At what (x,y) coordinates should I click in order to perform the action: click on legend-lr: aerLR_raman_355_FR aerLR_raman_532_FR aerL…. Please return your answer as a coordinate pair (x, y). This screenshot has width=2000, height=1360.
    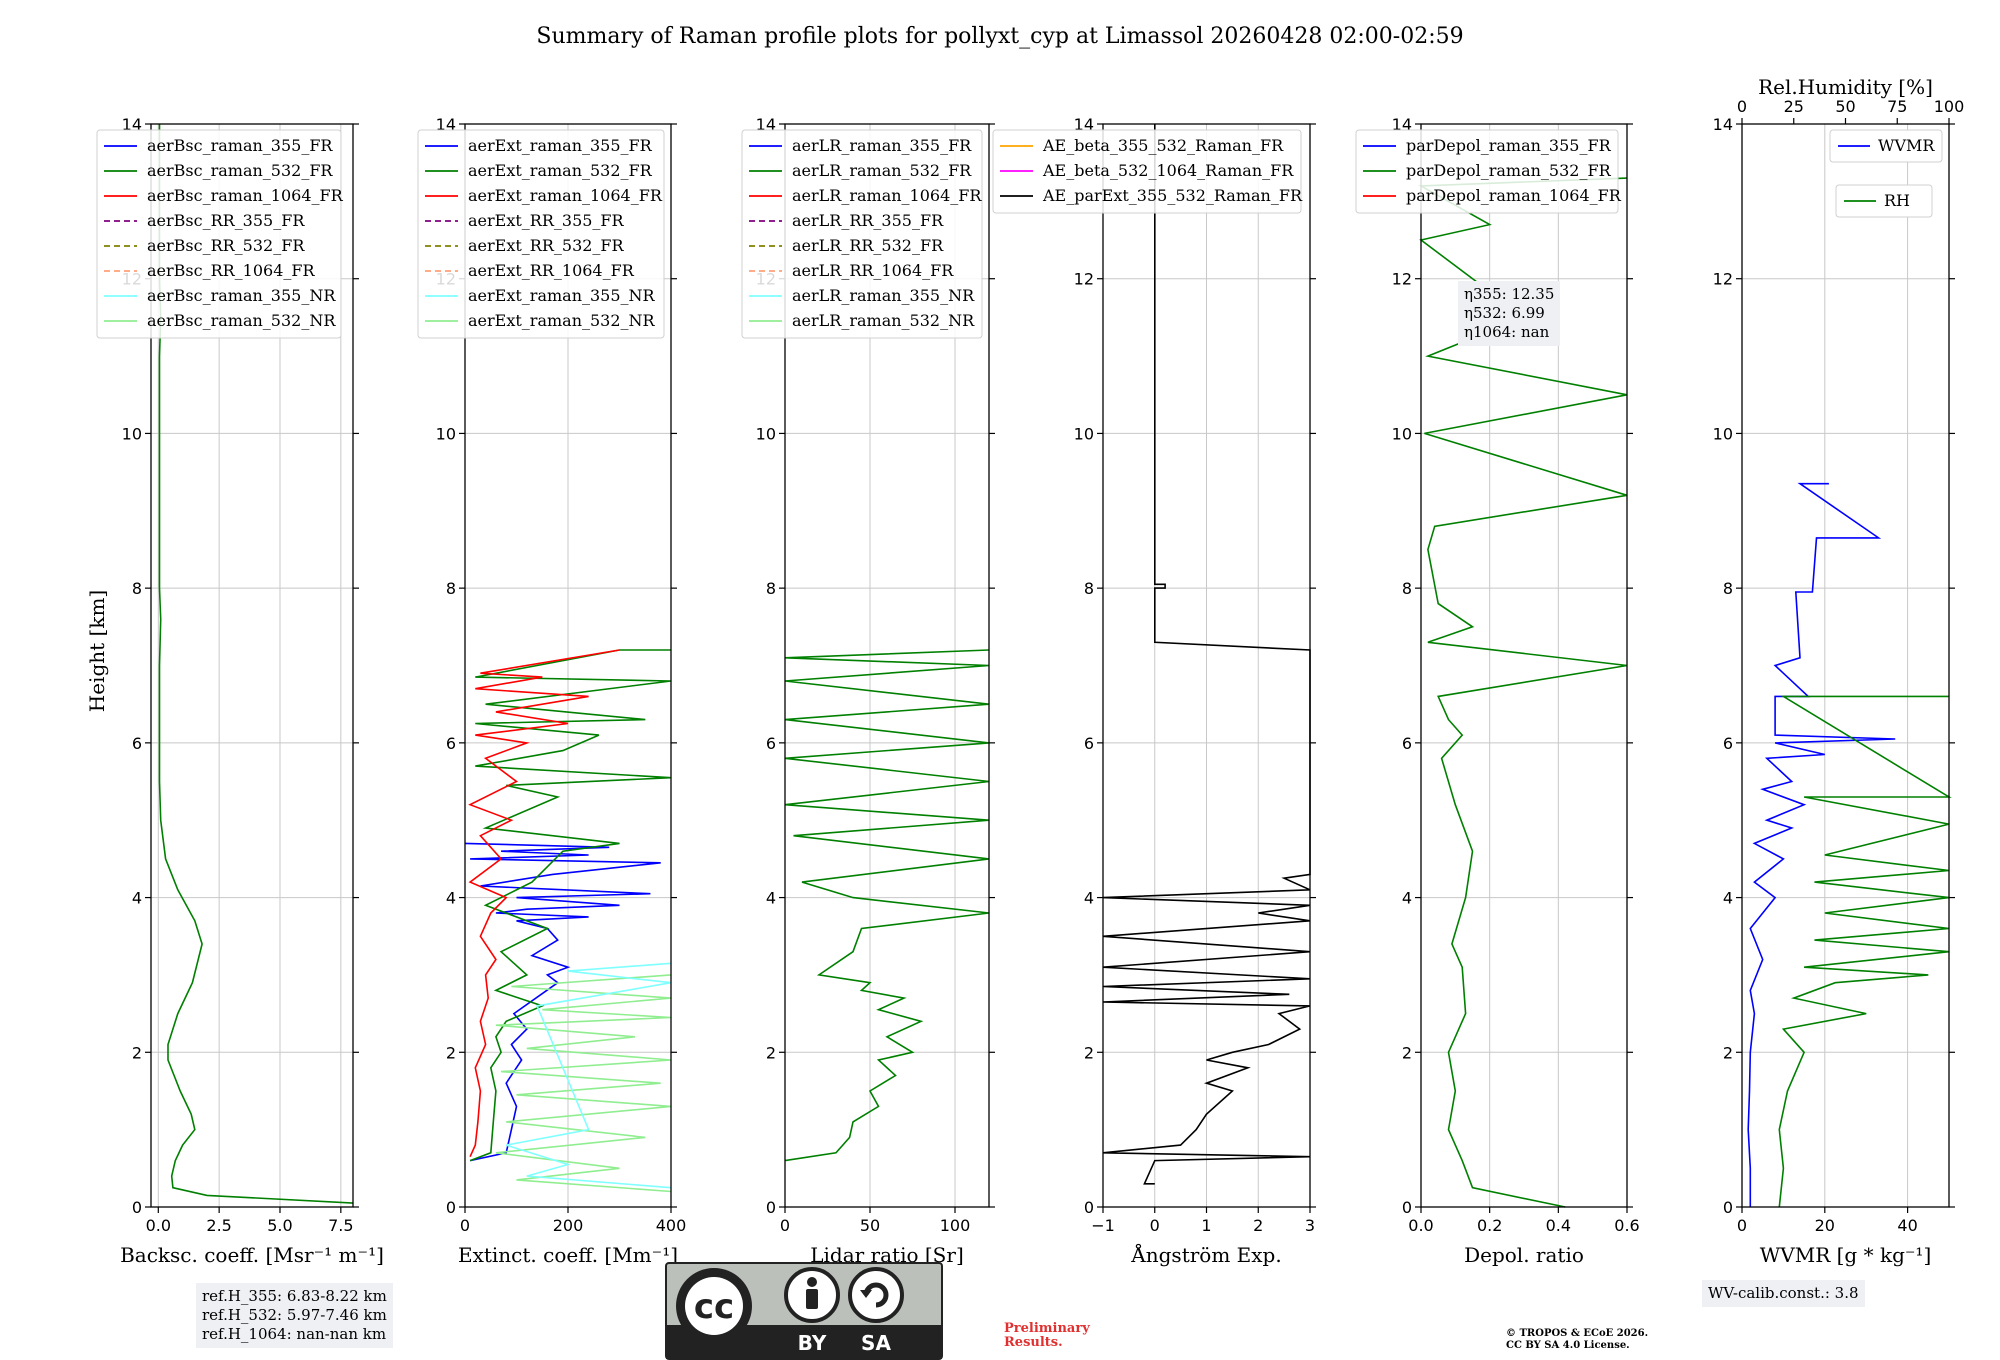
    Looking at the image, I should click on (862, 234).